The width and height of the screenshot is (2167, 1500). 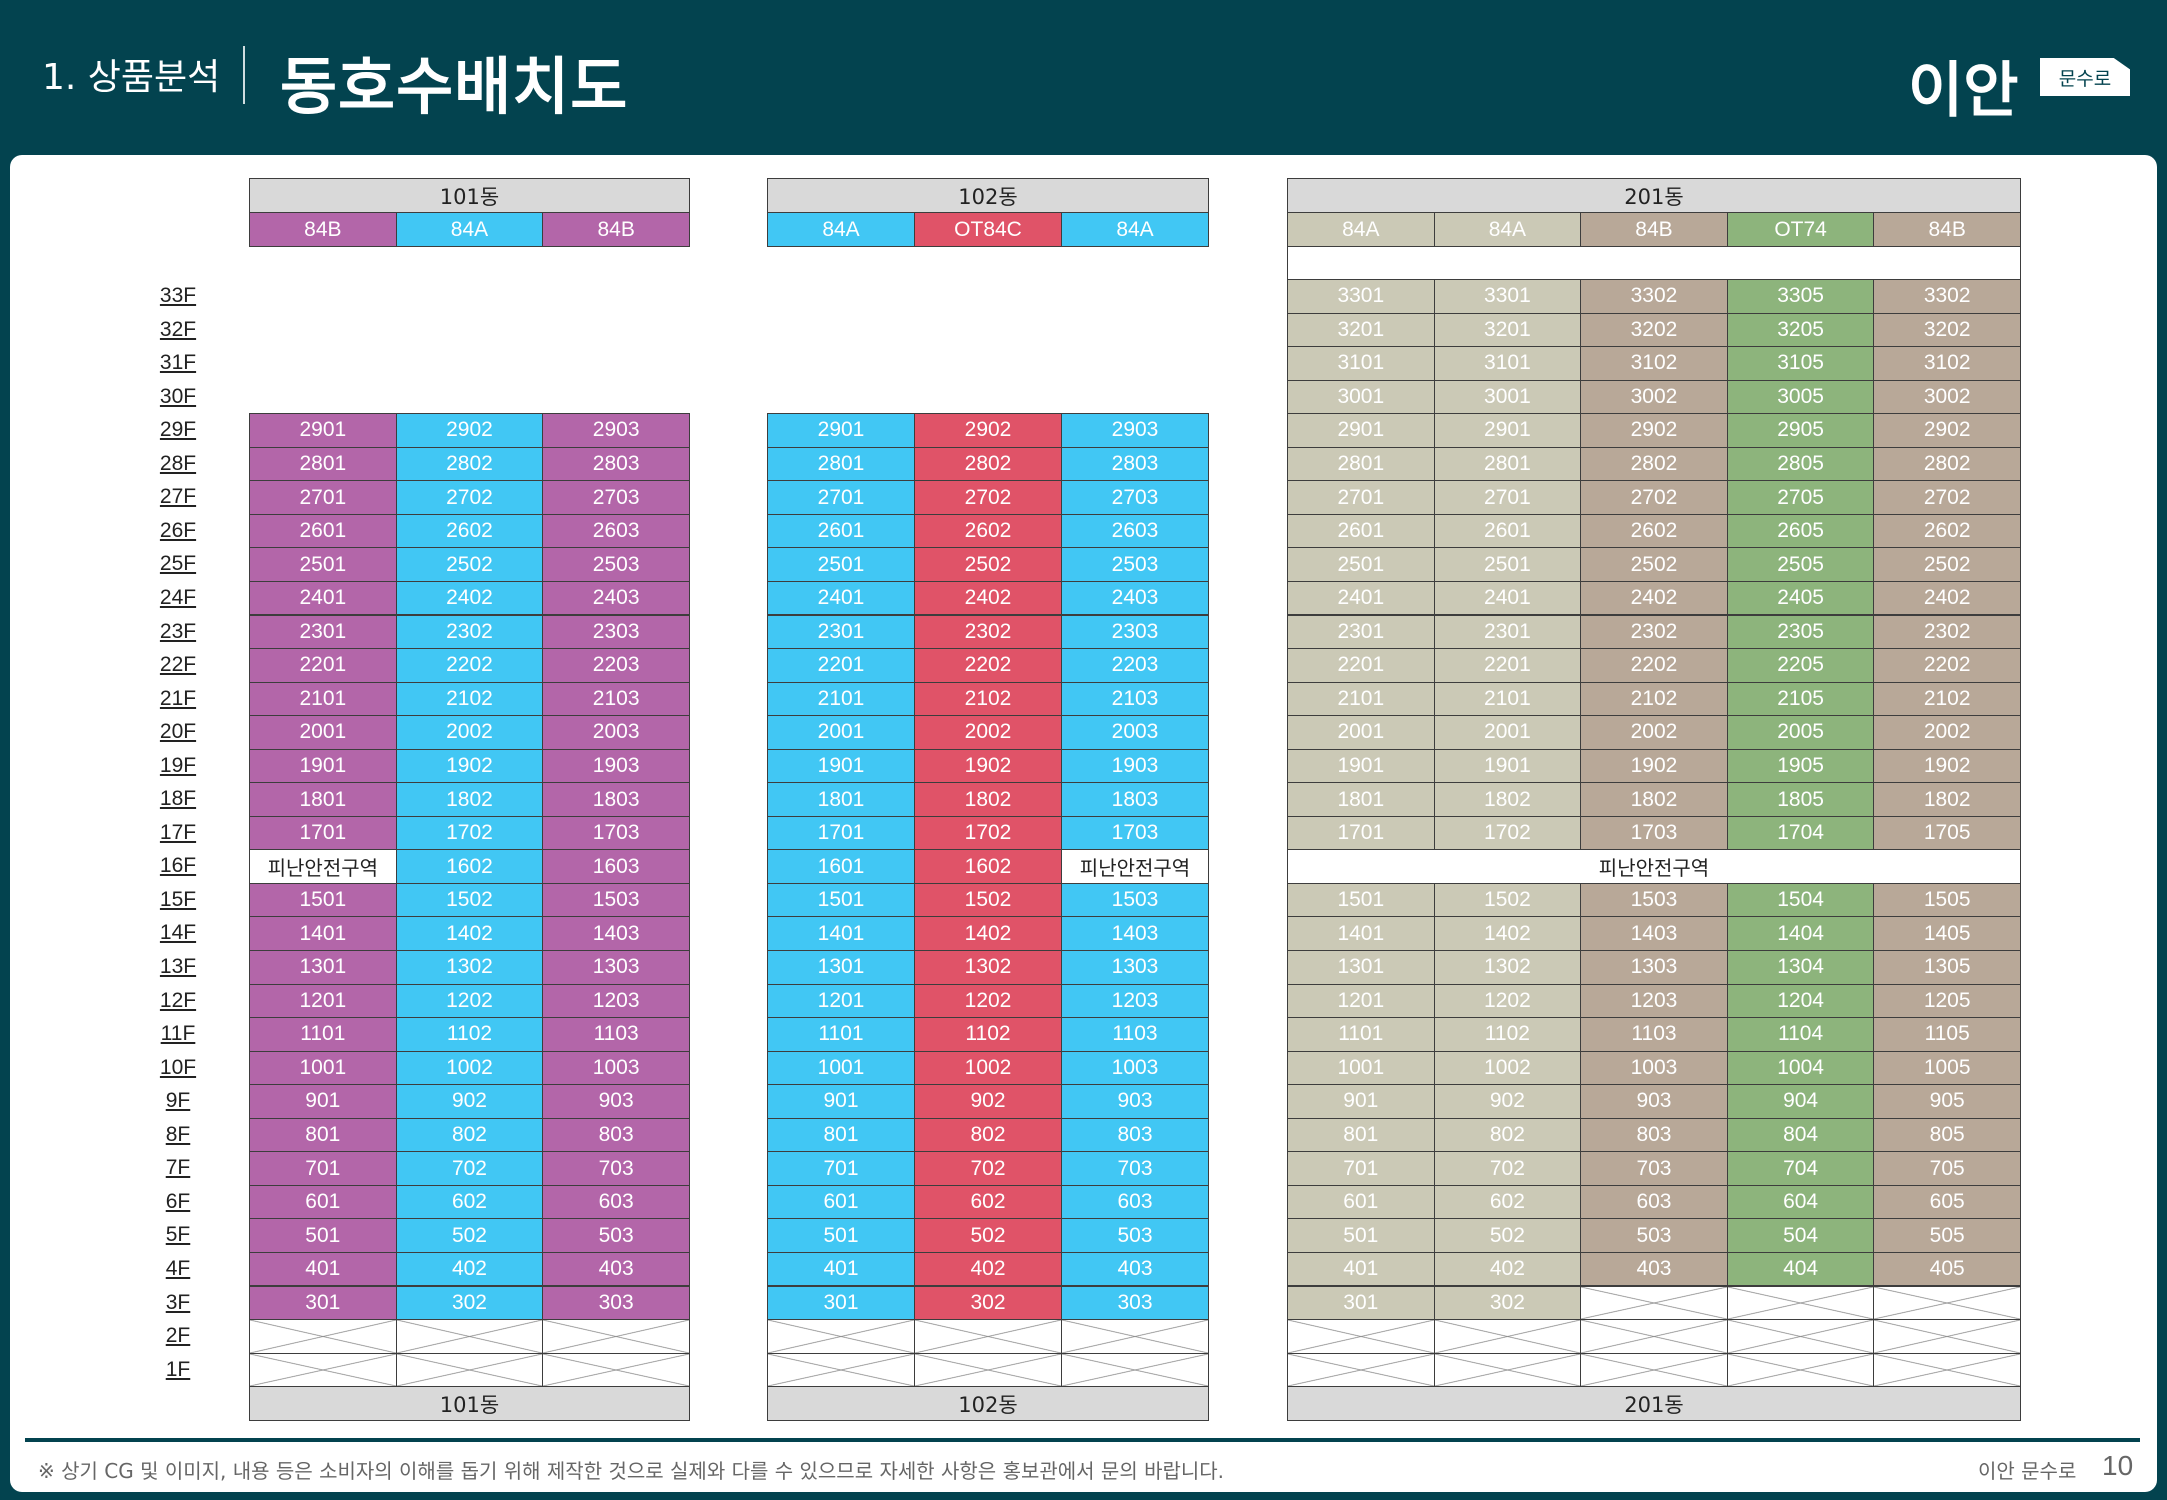 What do you see at coordinates (1800, 665) in the screenshot?
I see `unit-cell: 2205` at bounding box center [1800, 665].